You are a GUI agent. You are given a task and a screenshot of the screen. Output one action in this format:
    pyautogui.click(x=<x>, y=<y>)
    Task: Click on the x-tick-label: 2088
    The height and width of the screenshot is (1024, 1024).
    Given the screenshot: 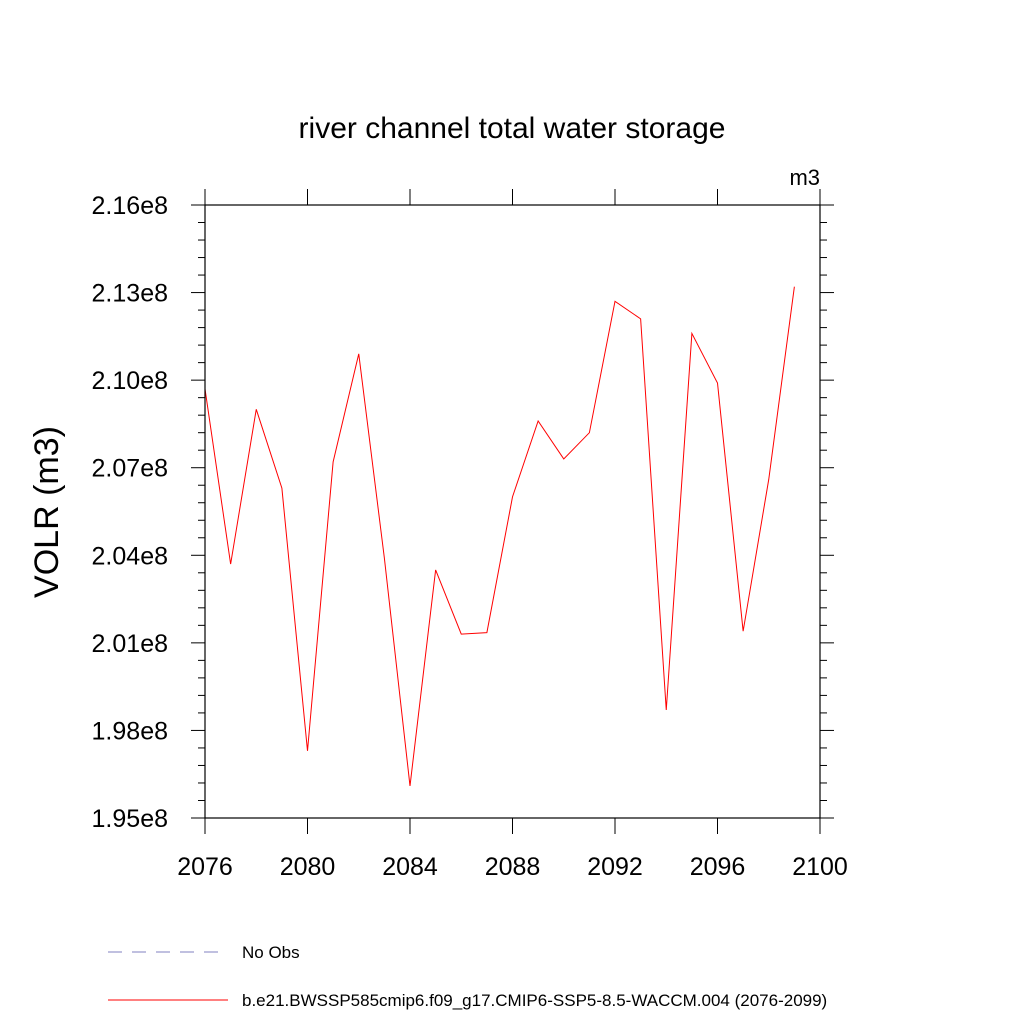 What is the action you would take?
    pyautogui.click(x=513, y=867)
    